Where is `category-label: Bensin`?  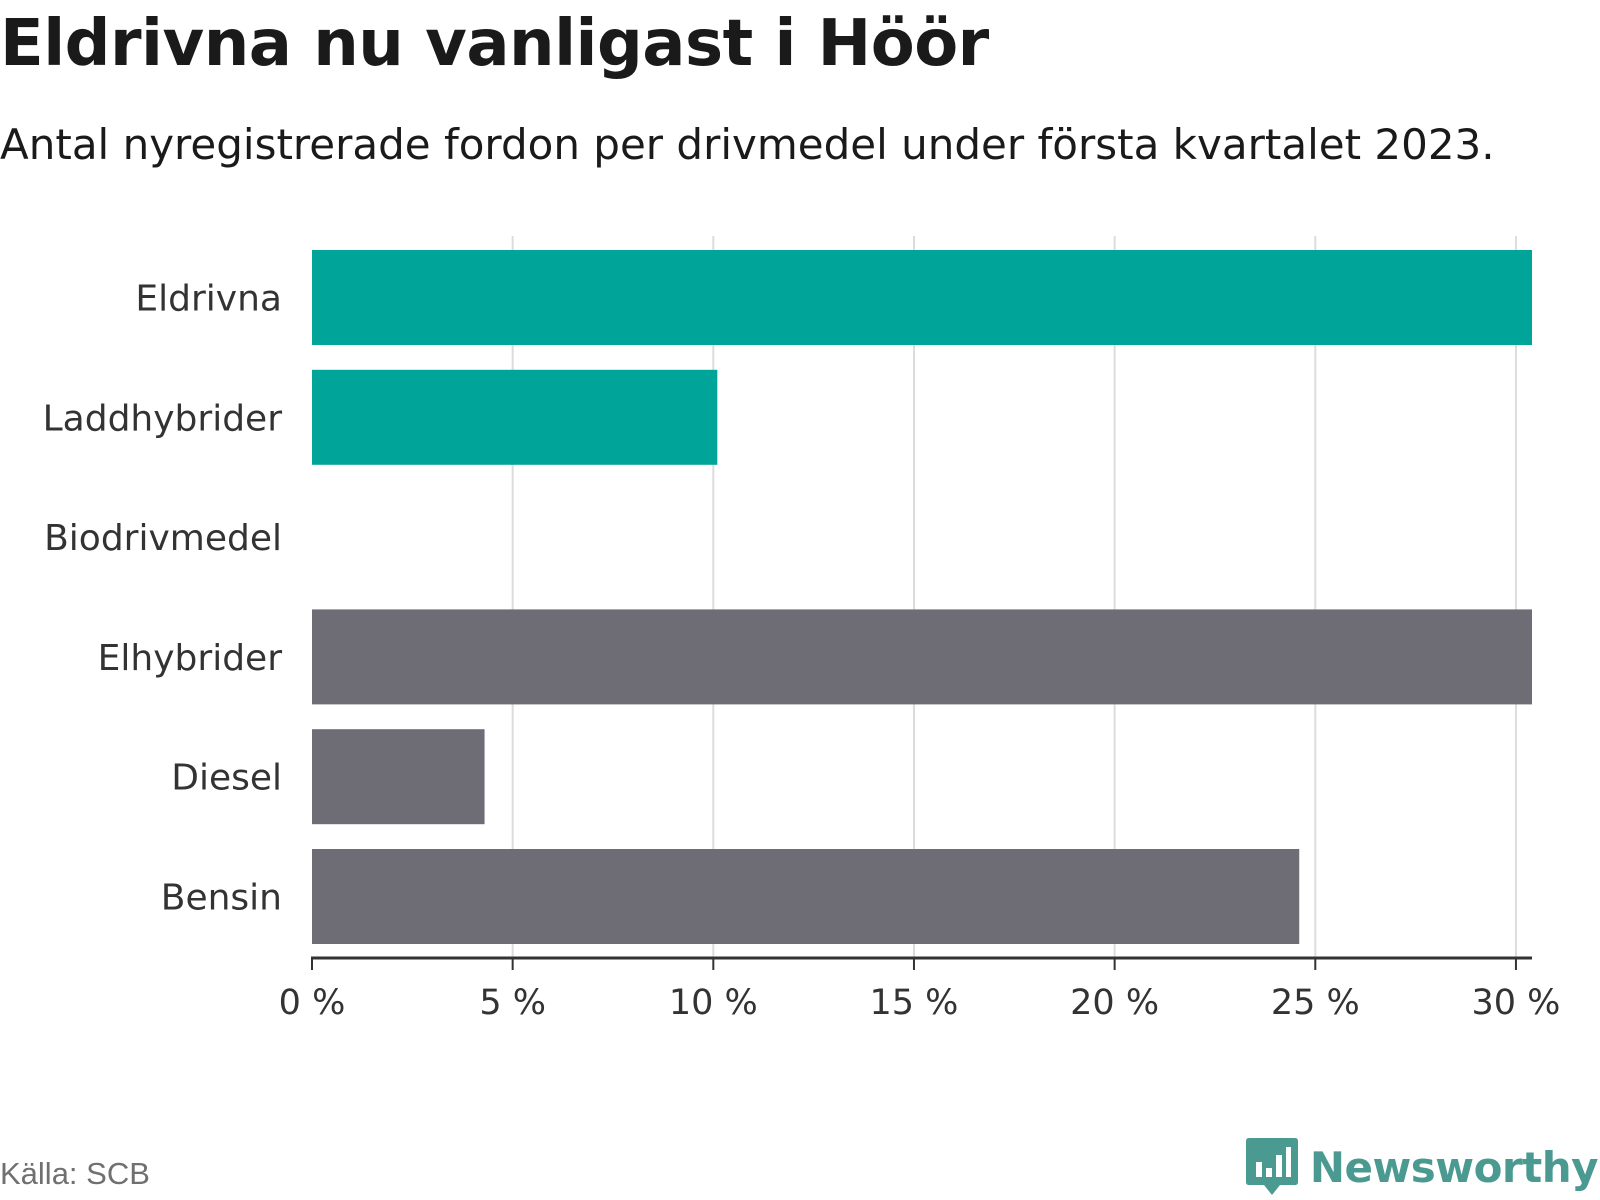
category-label: Bensin is located at coordinates (221, 898).